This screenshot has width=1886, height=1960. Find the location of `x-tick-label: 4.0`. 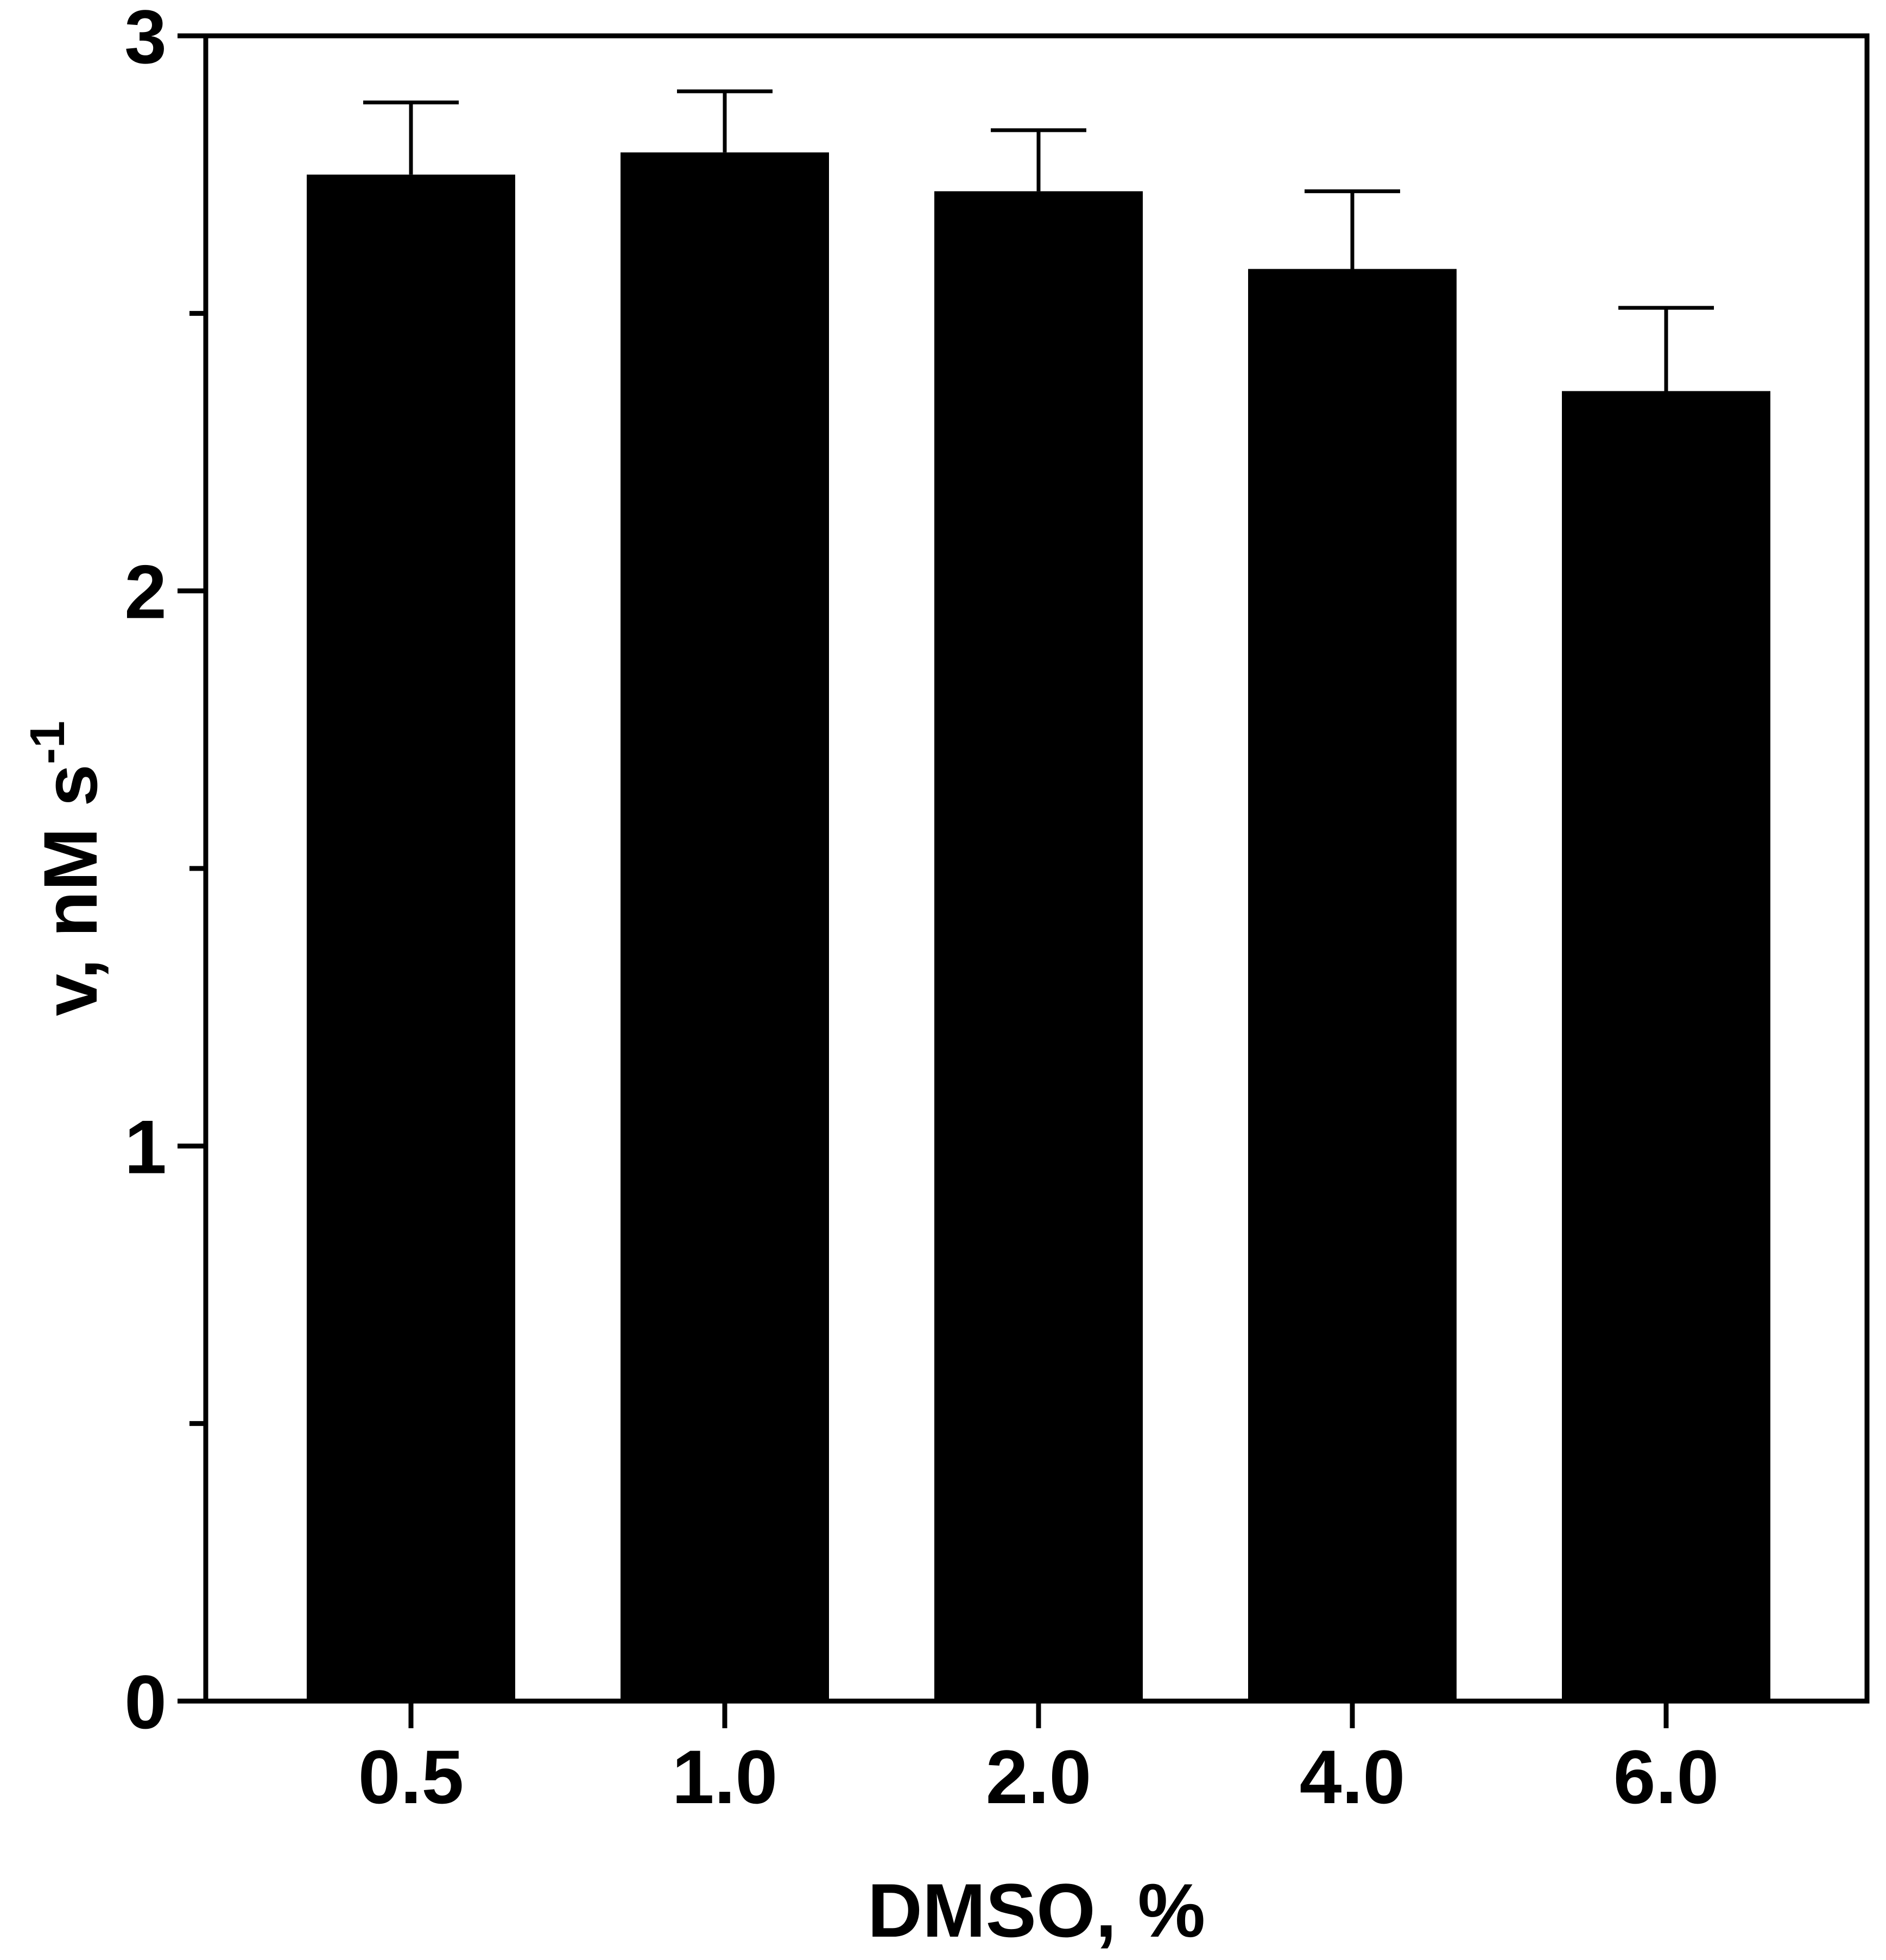

x-tick-label: 4.0 is located at coordinates (1353, 1777).